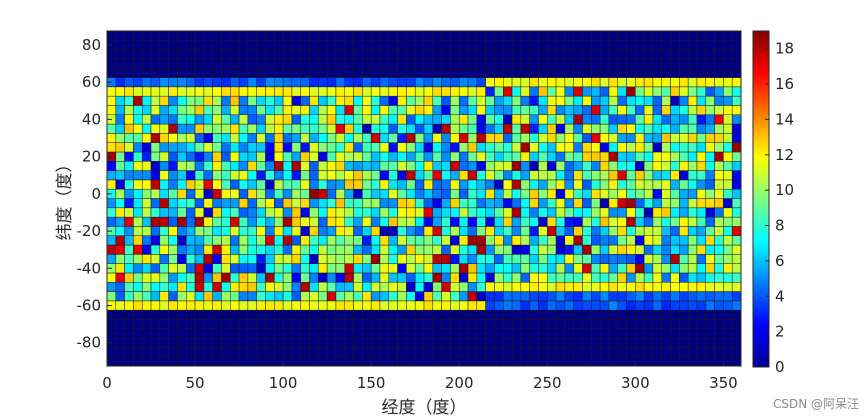 The width and height of the screenshot is (865, 418). What do you see at coordinates (459, 383) in the screenshot?
I see `x-tick-label: 200` at bounding box center [459, 383].